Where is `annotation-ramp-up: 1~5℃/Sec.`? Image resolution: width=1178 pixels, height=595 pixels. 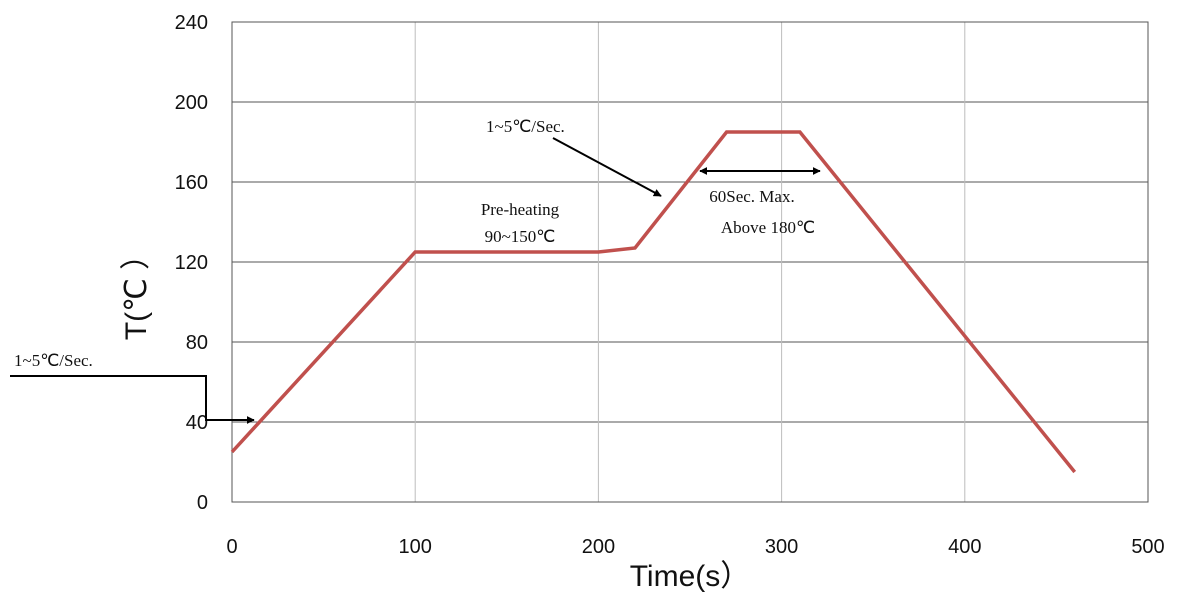
annotation-ramp-up: 1~5℃/Sec. is located at coordinates (525, 126).